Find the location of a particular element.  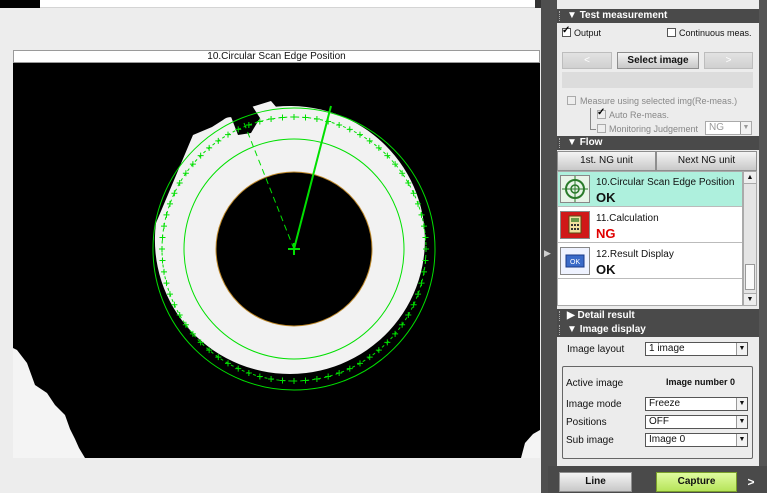

flow-item-result: NG is located at coordinates (606, 233).